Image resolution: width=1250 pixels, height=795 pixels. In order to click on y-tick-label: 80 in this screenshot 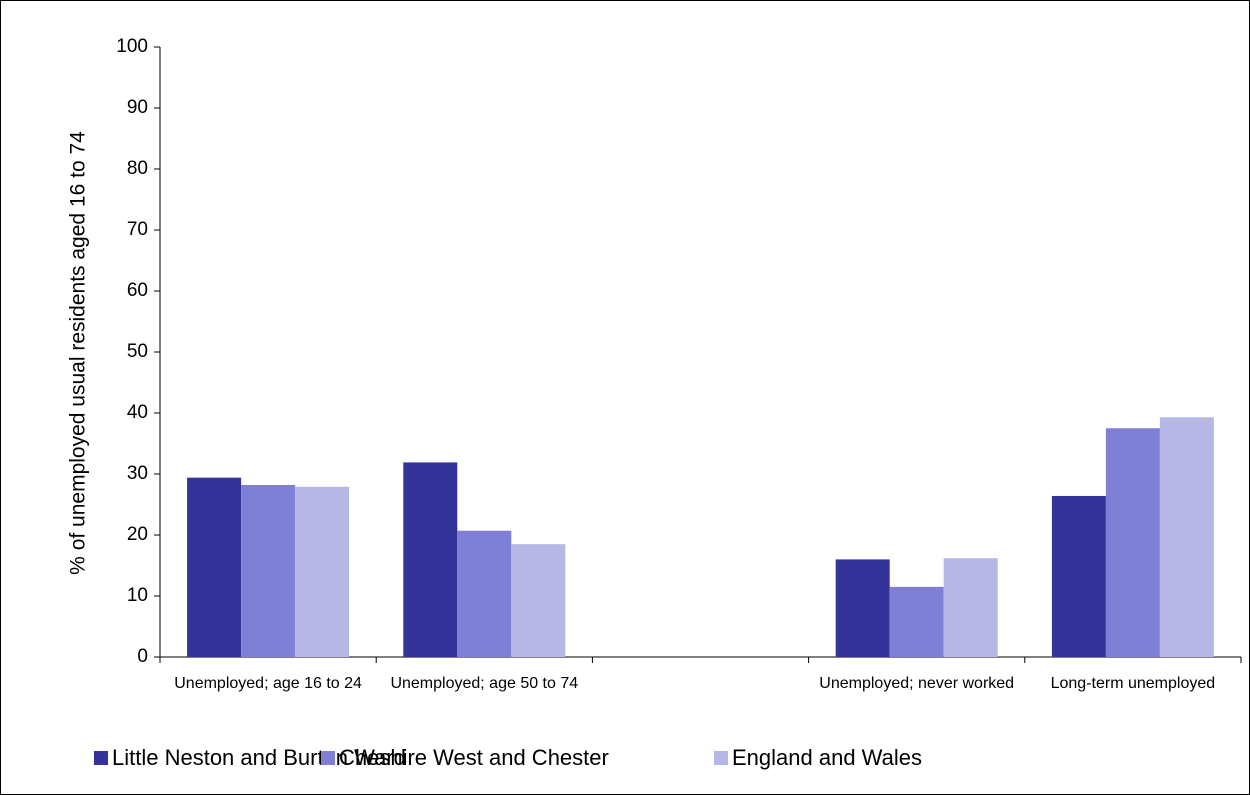, I will do `click(137, 168)`.